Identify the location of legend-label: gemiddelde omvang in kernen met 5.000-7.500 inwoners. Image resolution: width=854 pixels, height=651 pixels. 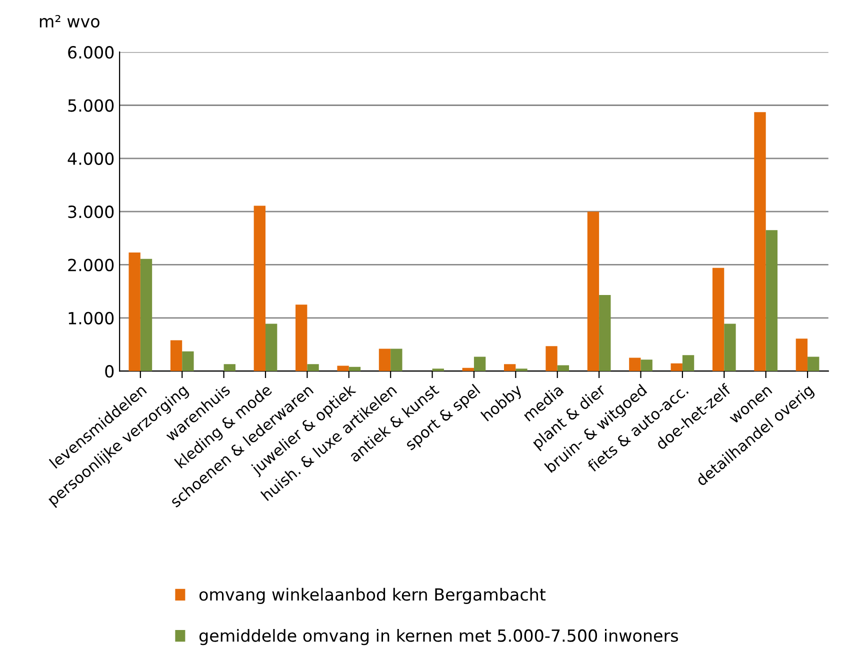
(438, 637).